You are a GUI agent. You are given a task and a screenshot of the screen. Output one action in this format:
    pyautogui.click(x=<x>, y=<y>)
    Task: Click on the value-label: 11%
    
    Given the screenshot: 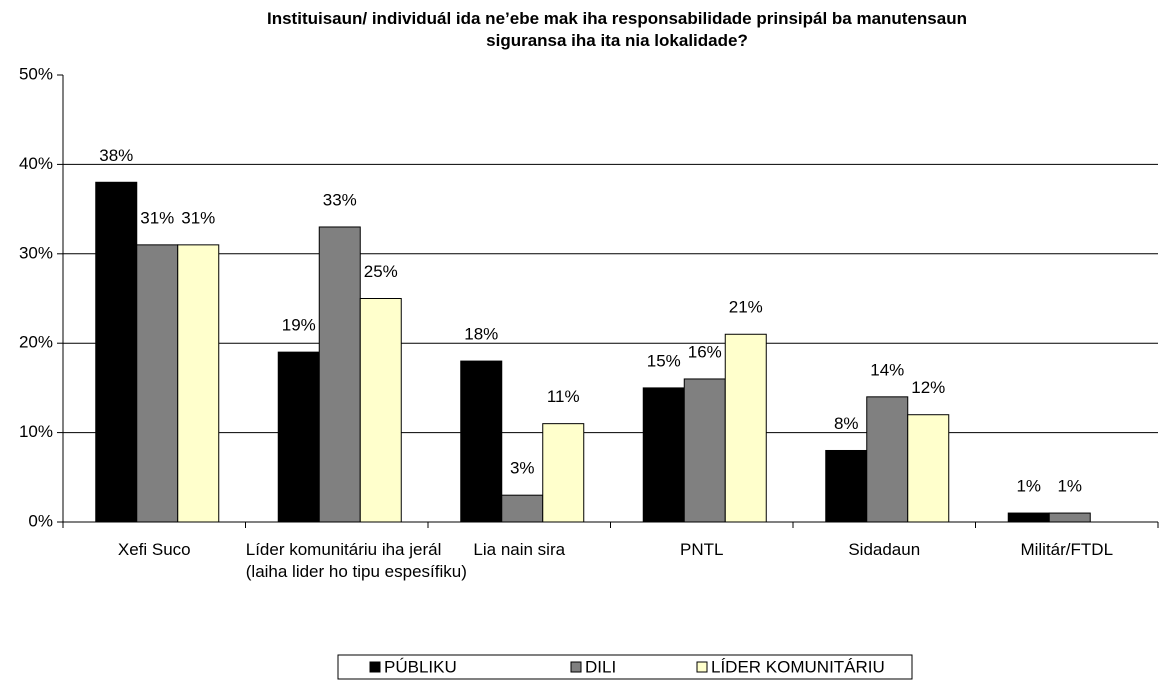 What is the action you would take?
    pyautogui.click(x=563, y=396)
    